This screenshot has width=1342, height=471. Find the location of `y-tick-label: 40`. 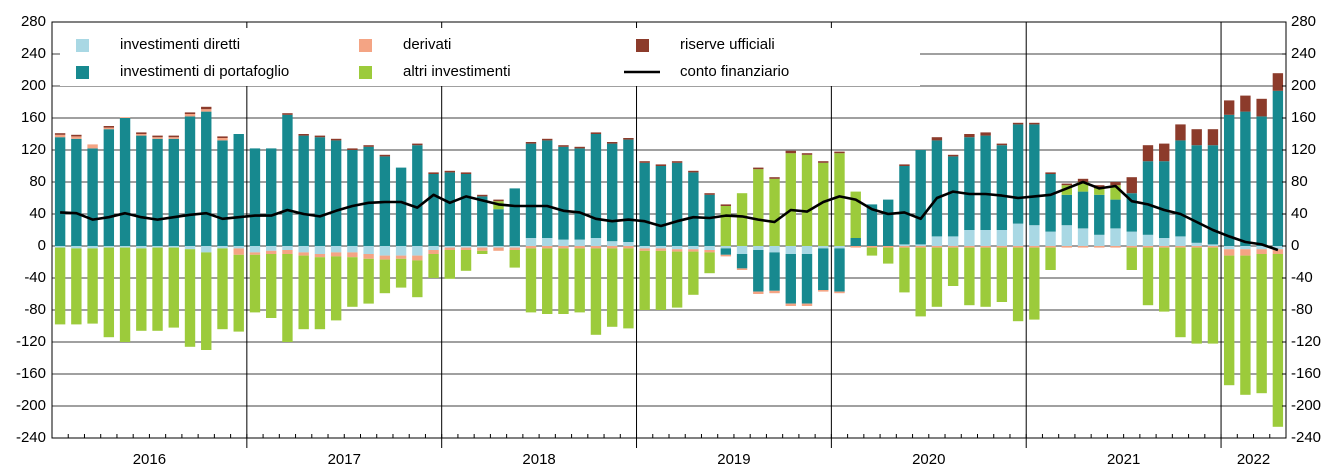

y-tick-label: 40 is located at coordinates (37, 213).